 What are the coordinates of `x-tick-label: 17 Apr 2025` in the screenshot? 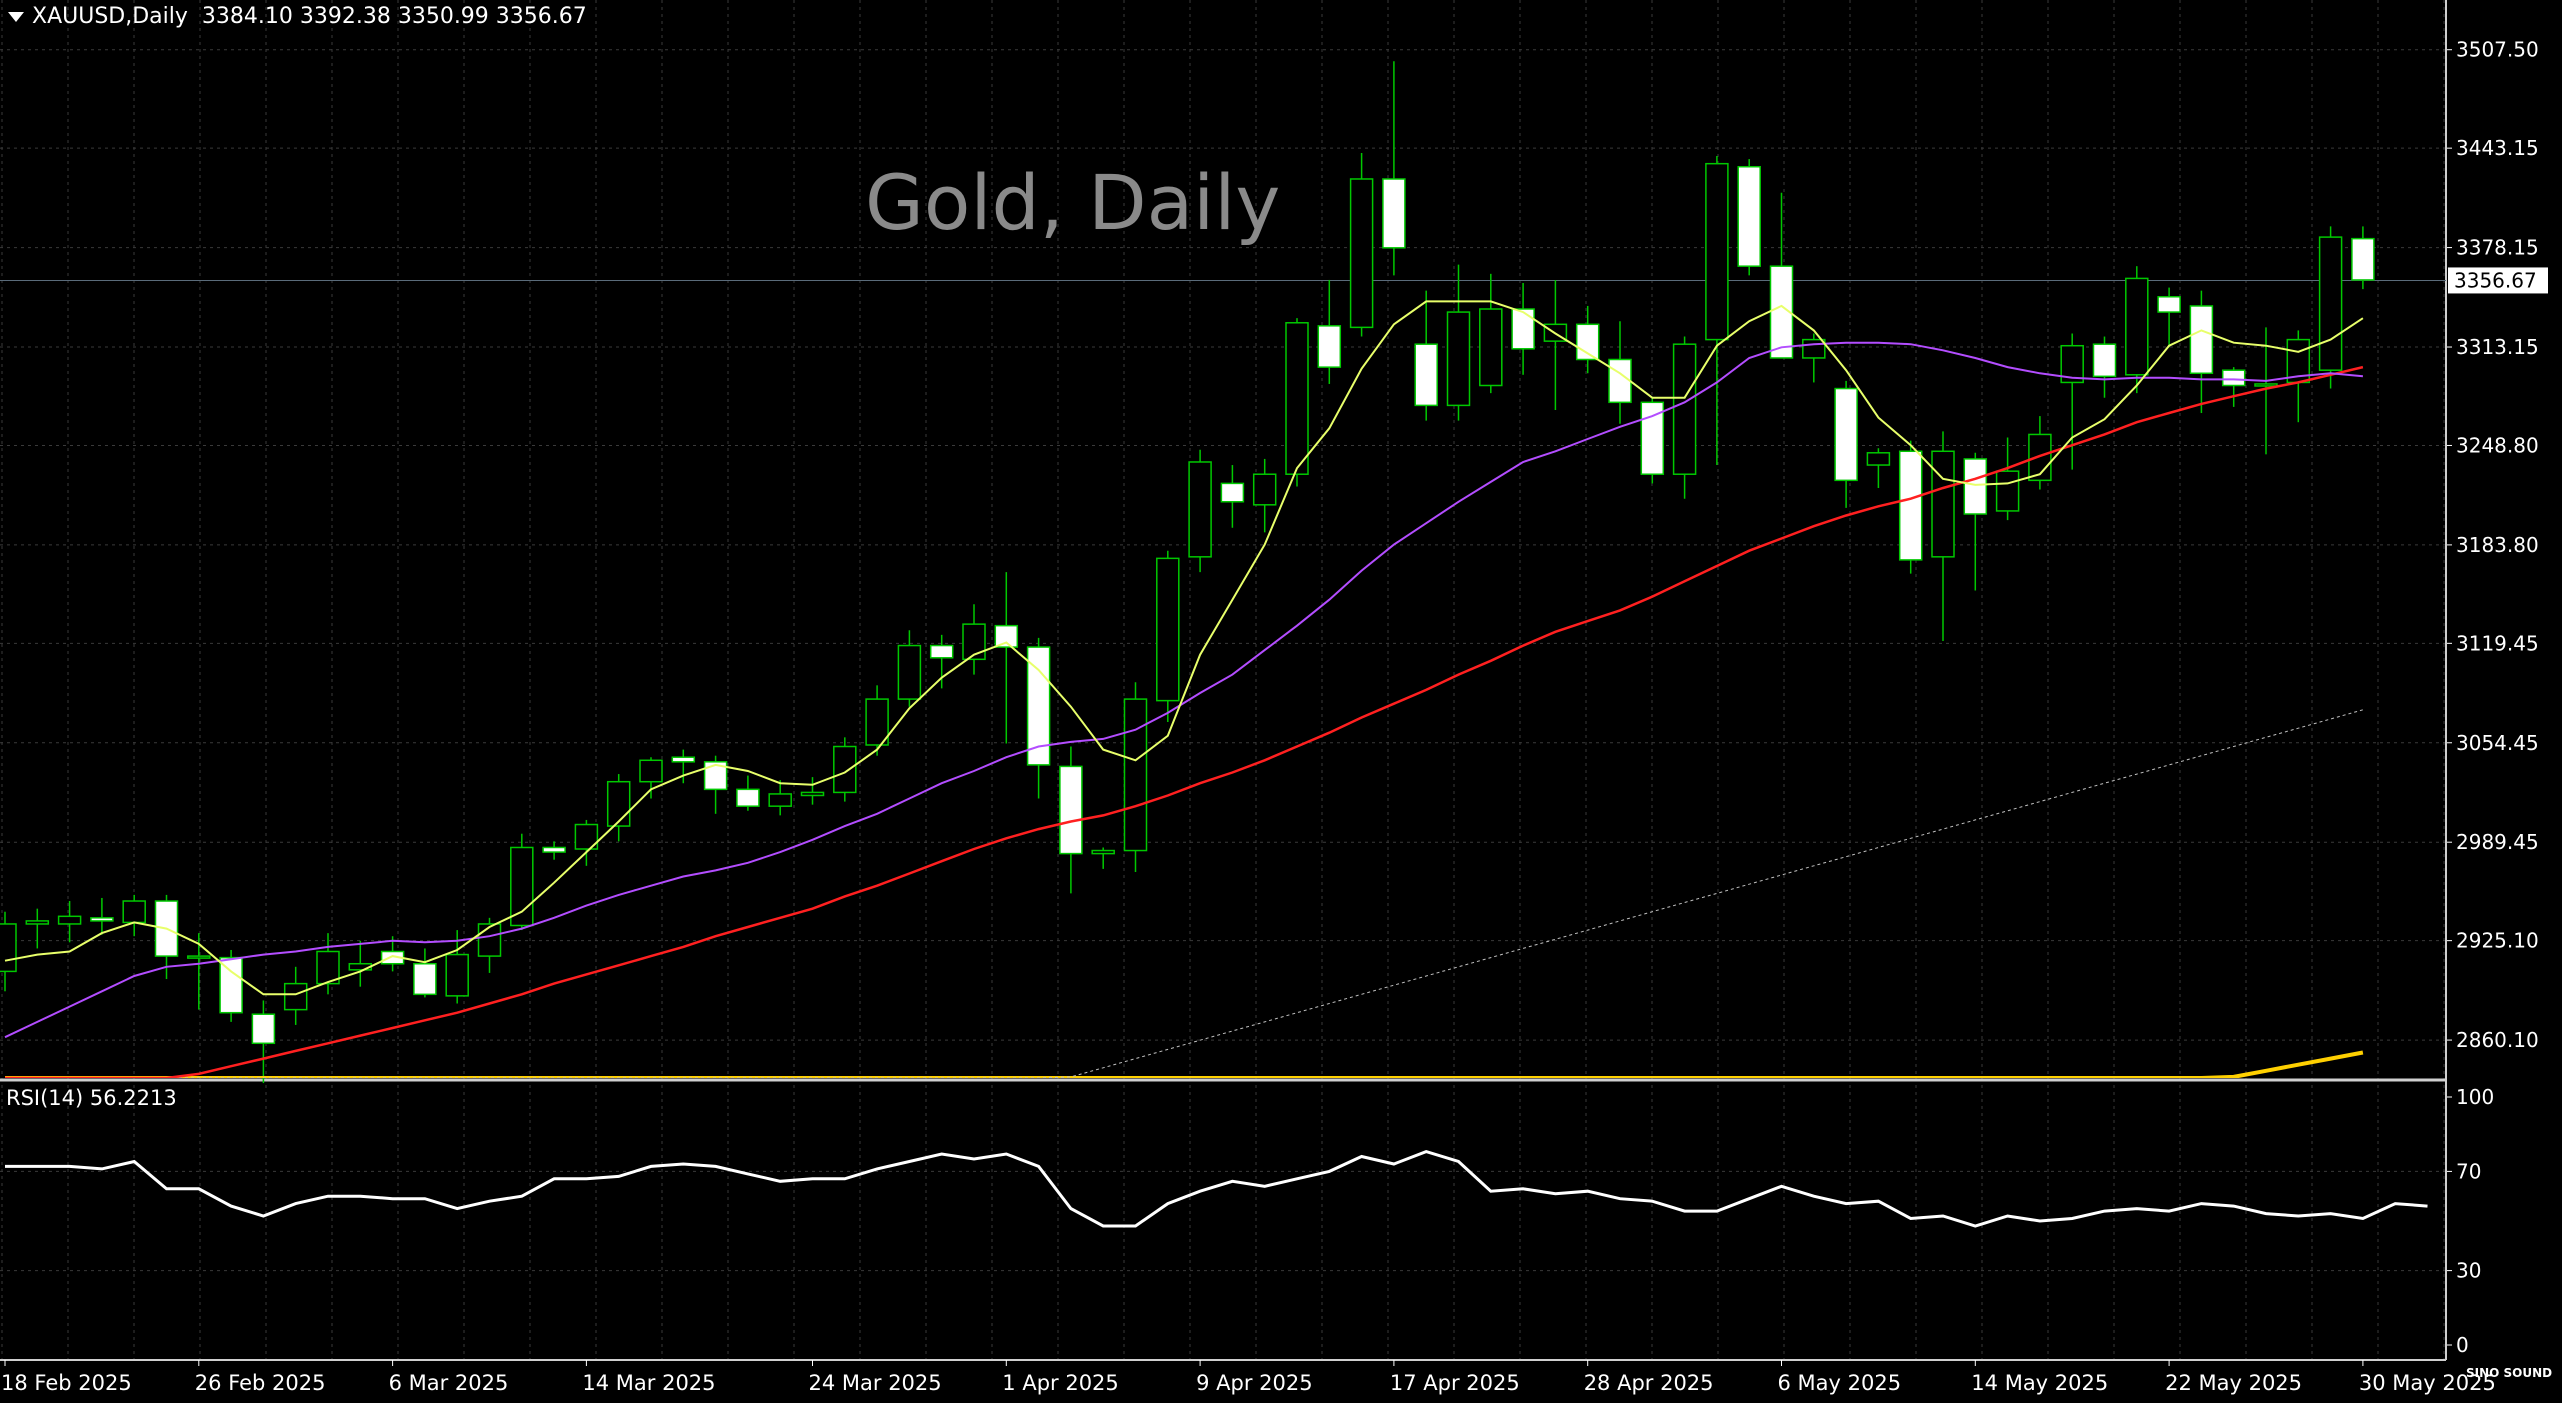 It's located at (1455, 1383).